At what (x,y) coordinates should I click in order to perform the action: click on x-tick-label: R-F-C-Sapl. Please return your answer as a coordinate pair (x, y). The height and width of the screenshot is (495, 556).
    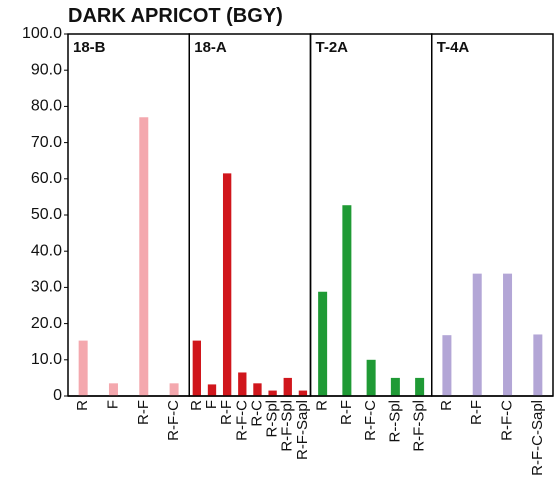
    Looking at the image, I should click on (537, 438).